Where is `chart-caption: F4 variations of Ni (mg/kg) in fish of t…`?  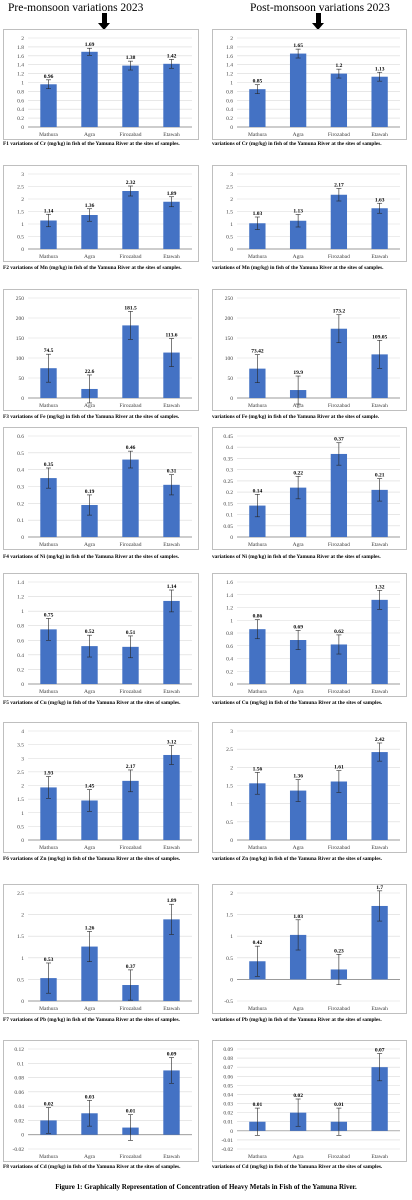 chart-caption: F4 variations of Ni (mg/kg) in fish of t… is located at coordinates (91, 557).